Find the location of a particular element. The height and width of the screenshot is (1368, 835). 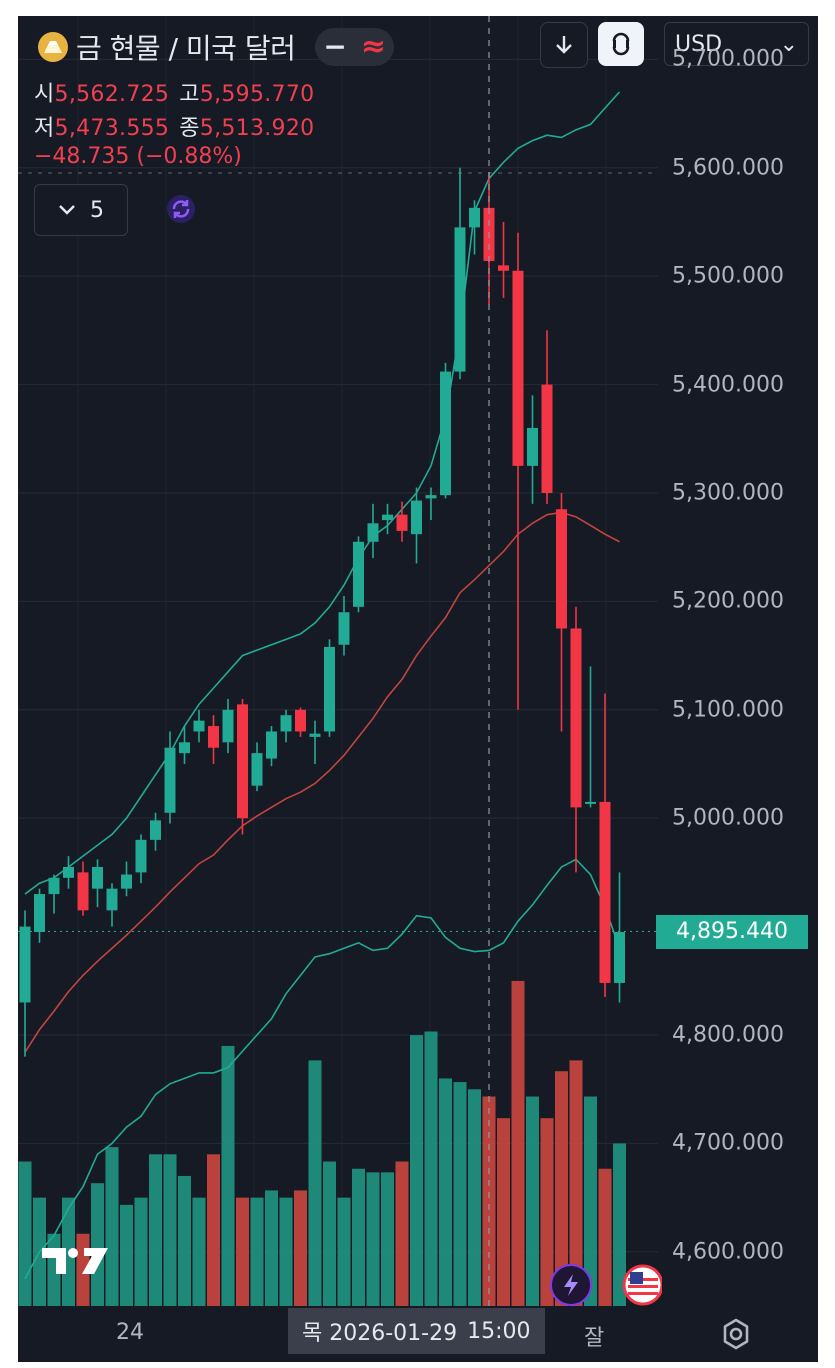

symbol-header: 금 현물 / 미국 달러 − ≈ is located at coordinates (216, 47).